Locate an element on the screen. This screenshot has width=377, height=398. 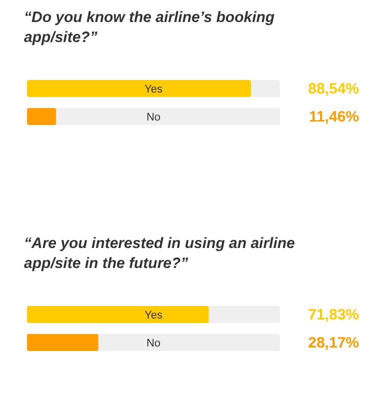
data-label: 28,17% is located at coordinates (333, 343).